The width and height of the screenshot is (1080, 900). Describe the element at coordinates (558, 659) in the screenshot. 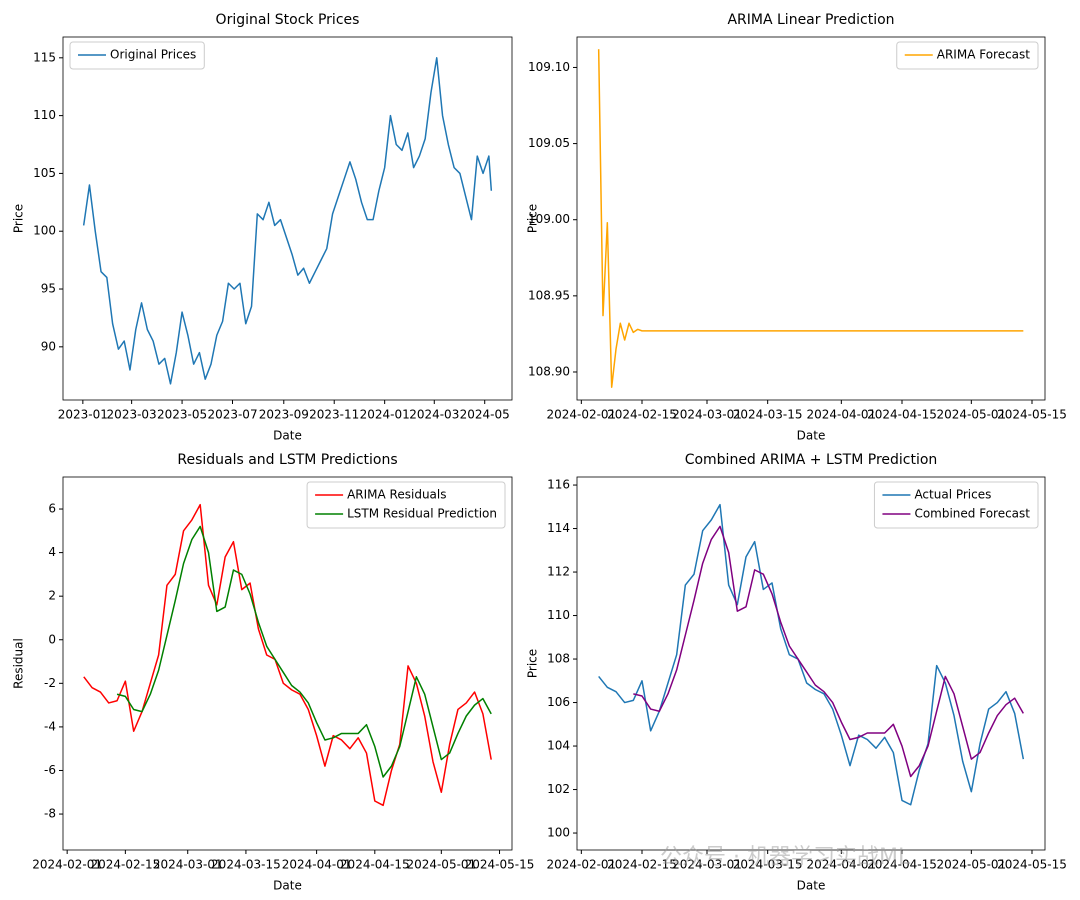

I see `y-tick-label: 108` at that location.